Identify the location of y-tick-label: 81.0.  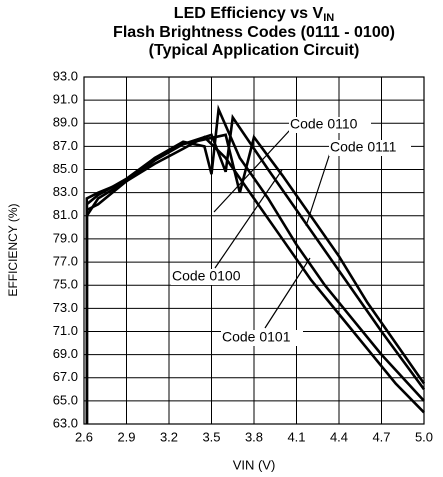
(65, 214).